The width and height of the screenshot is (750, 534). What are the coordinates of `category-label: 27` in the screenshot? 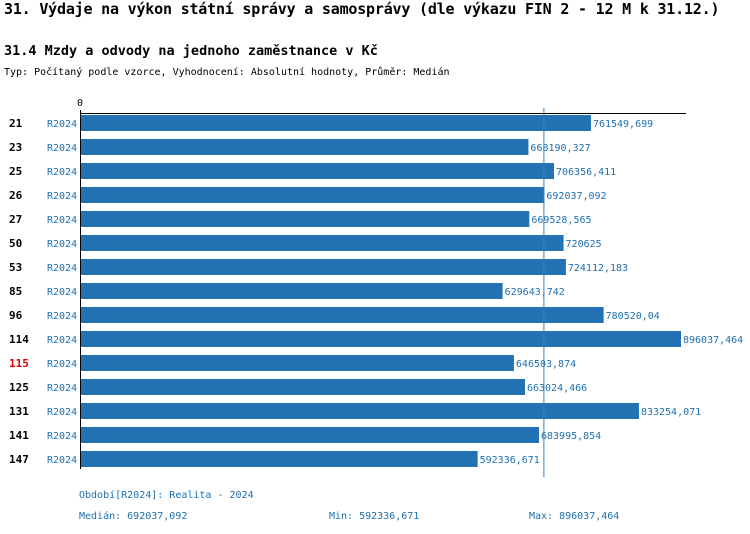 It's located at (15, 219).